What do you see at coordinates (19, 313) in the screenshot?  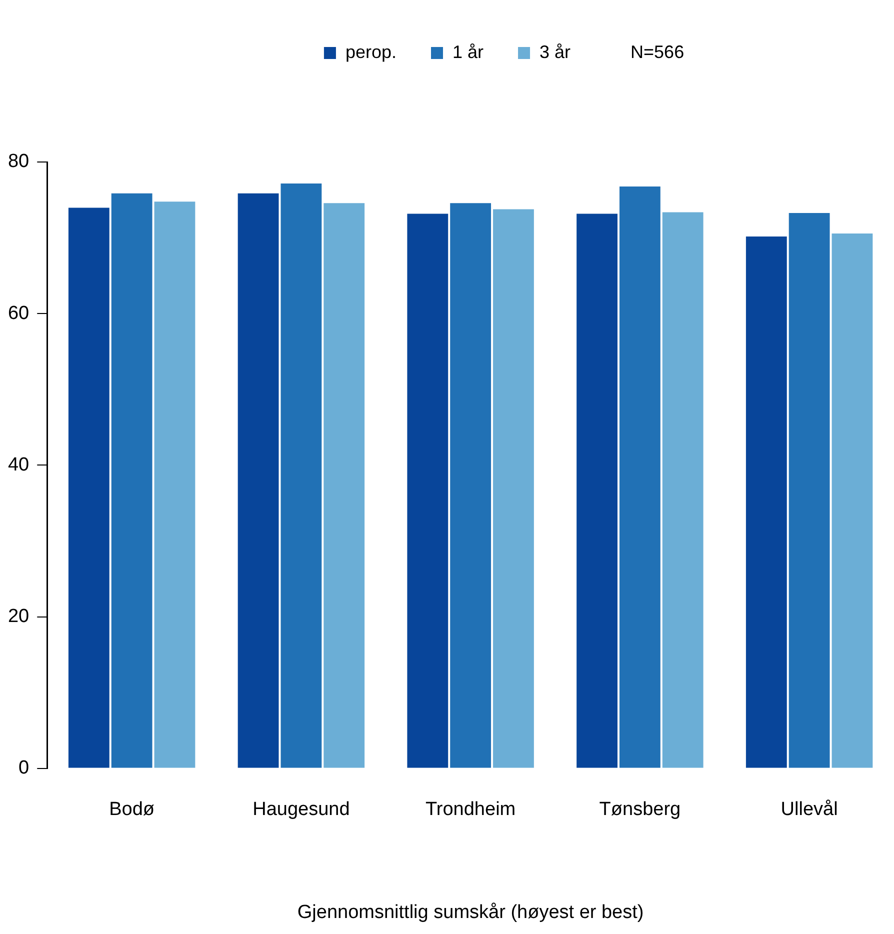 I see `y-tick-label: 60` at bounding box center [19, 313].